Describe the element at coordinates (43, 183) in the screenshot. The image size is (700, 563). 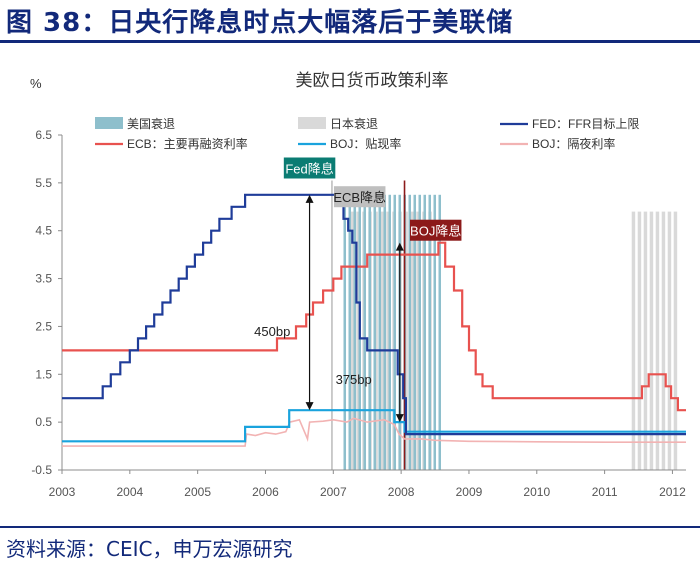
I see `y-tick-label: 5.5` at that location.